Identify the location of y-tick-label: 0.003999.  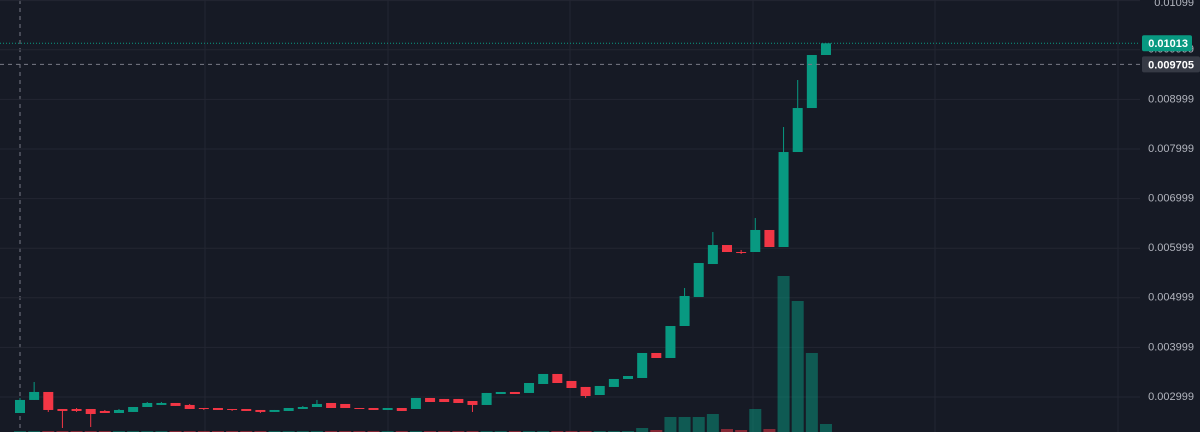
(1171, 347).